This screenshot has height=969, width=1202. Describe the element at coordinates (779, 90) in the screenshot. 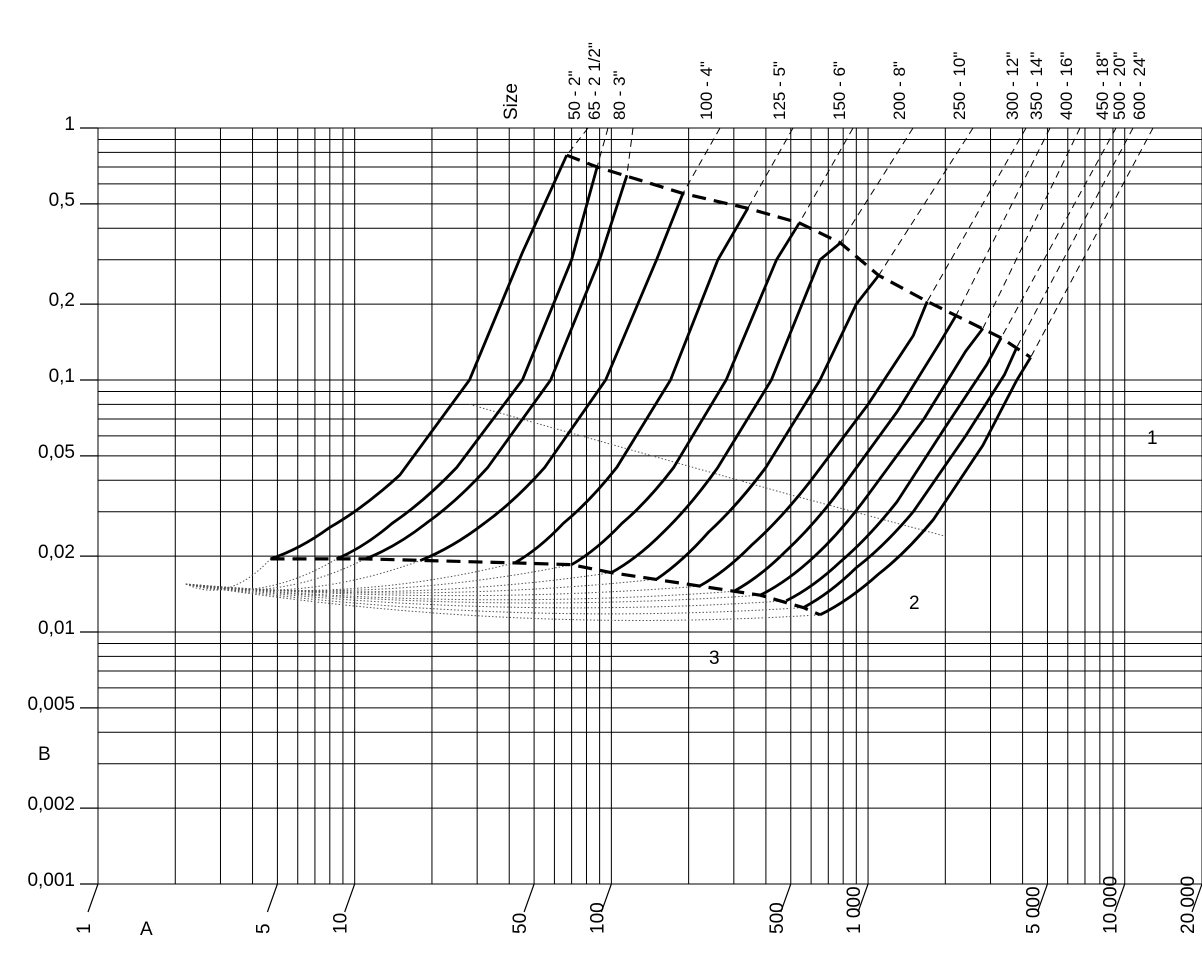

I see `size-label: 125 - 5"` at that location.